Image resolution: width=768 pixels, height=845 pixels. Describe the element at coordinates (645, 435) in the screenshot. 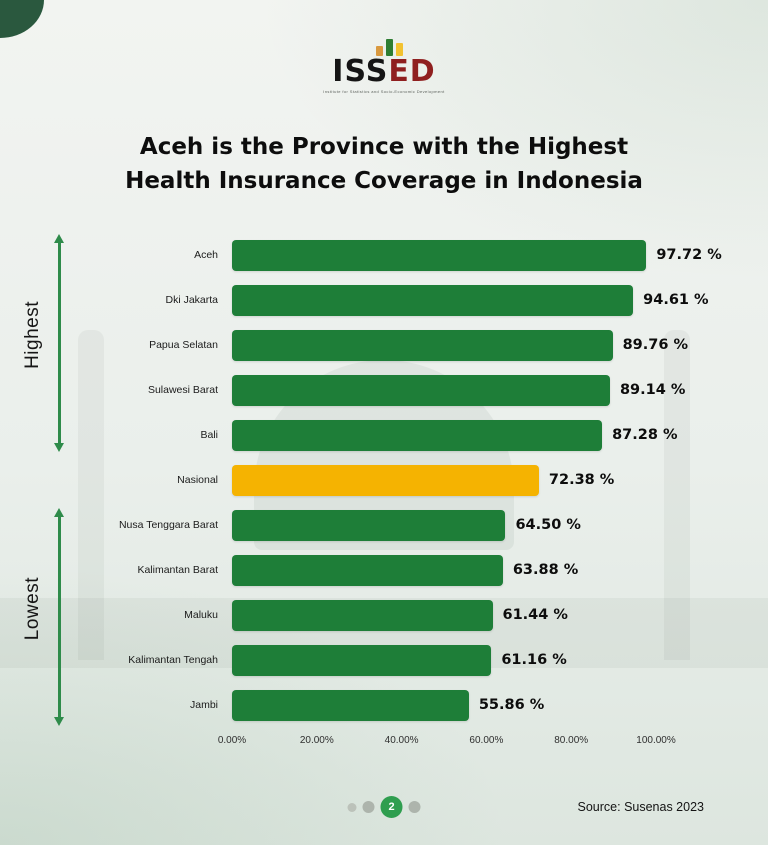

I see `bar-value-label: 87.28 %` at that location.